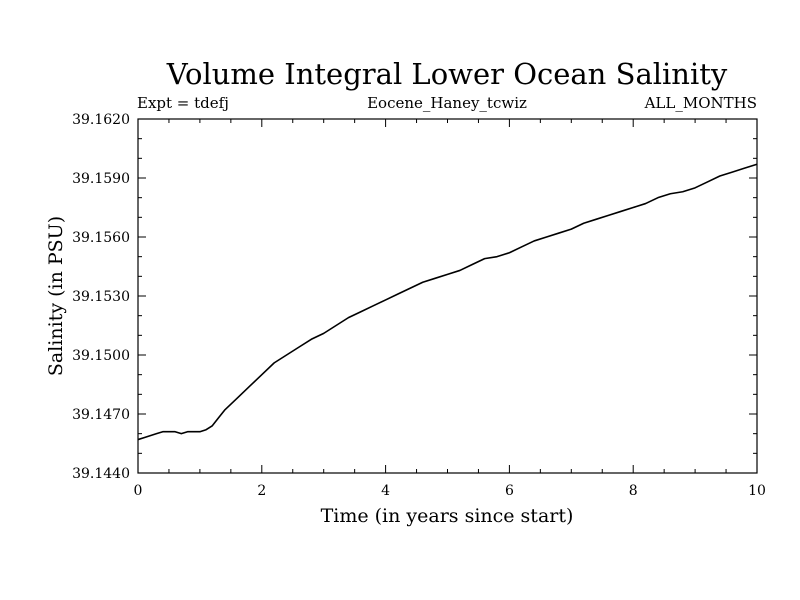  What do you see at coordinates (138, 491) in the screenshot?
I see `x-tick-label: 0` at bounding box center [138, 491].